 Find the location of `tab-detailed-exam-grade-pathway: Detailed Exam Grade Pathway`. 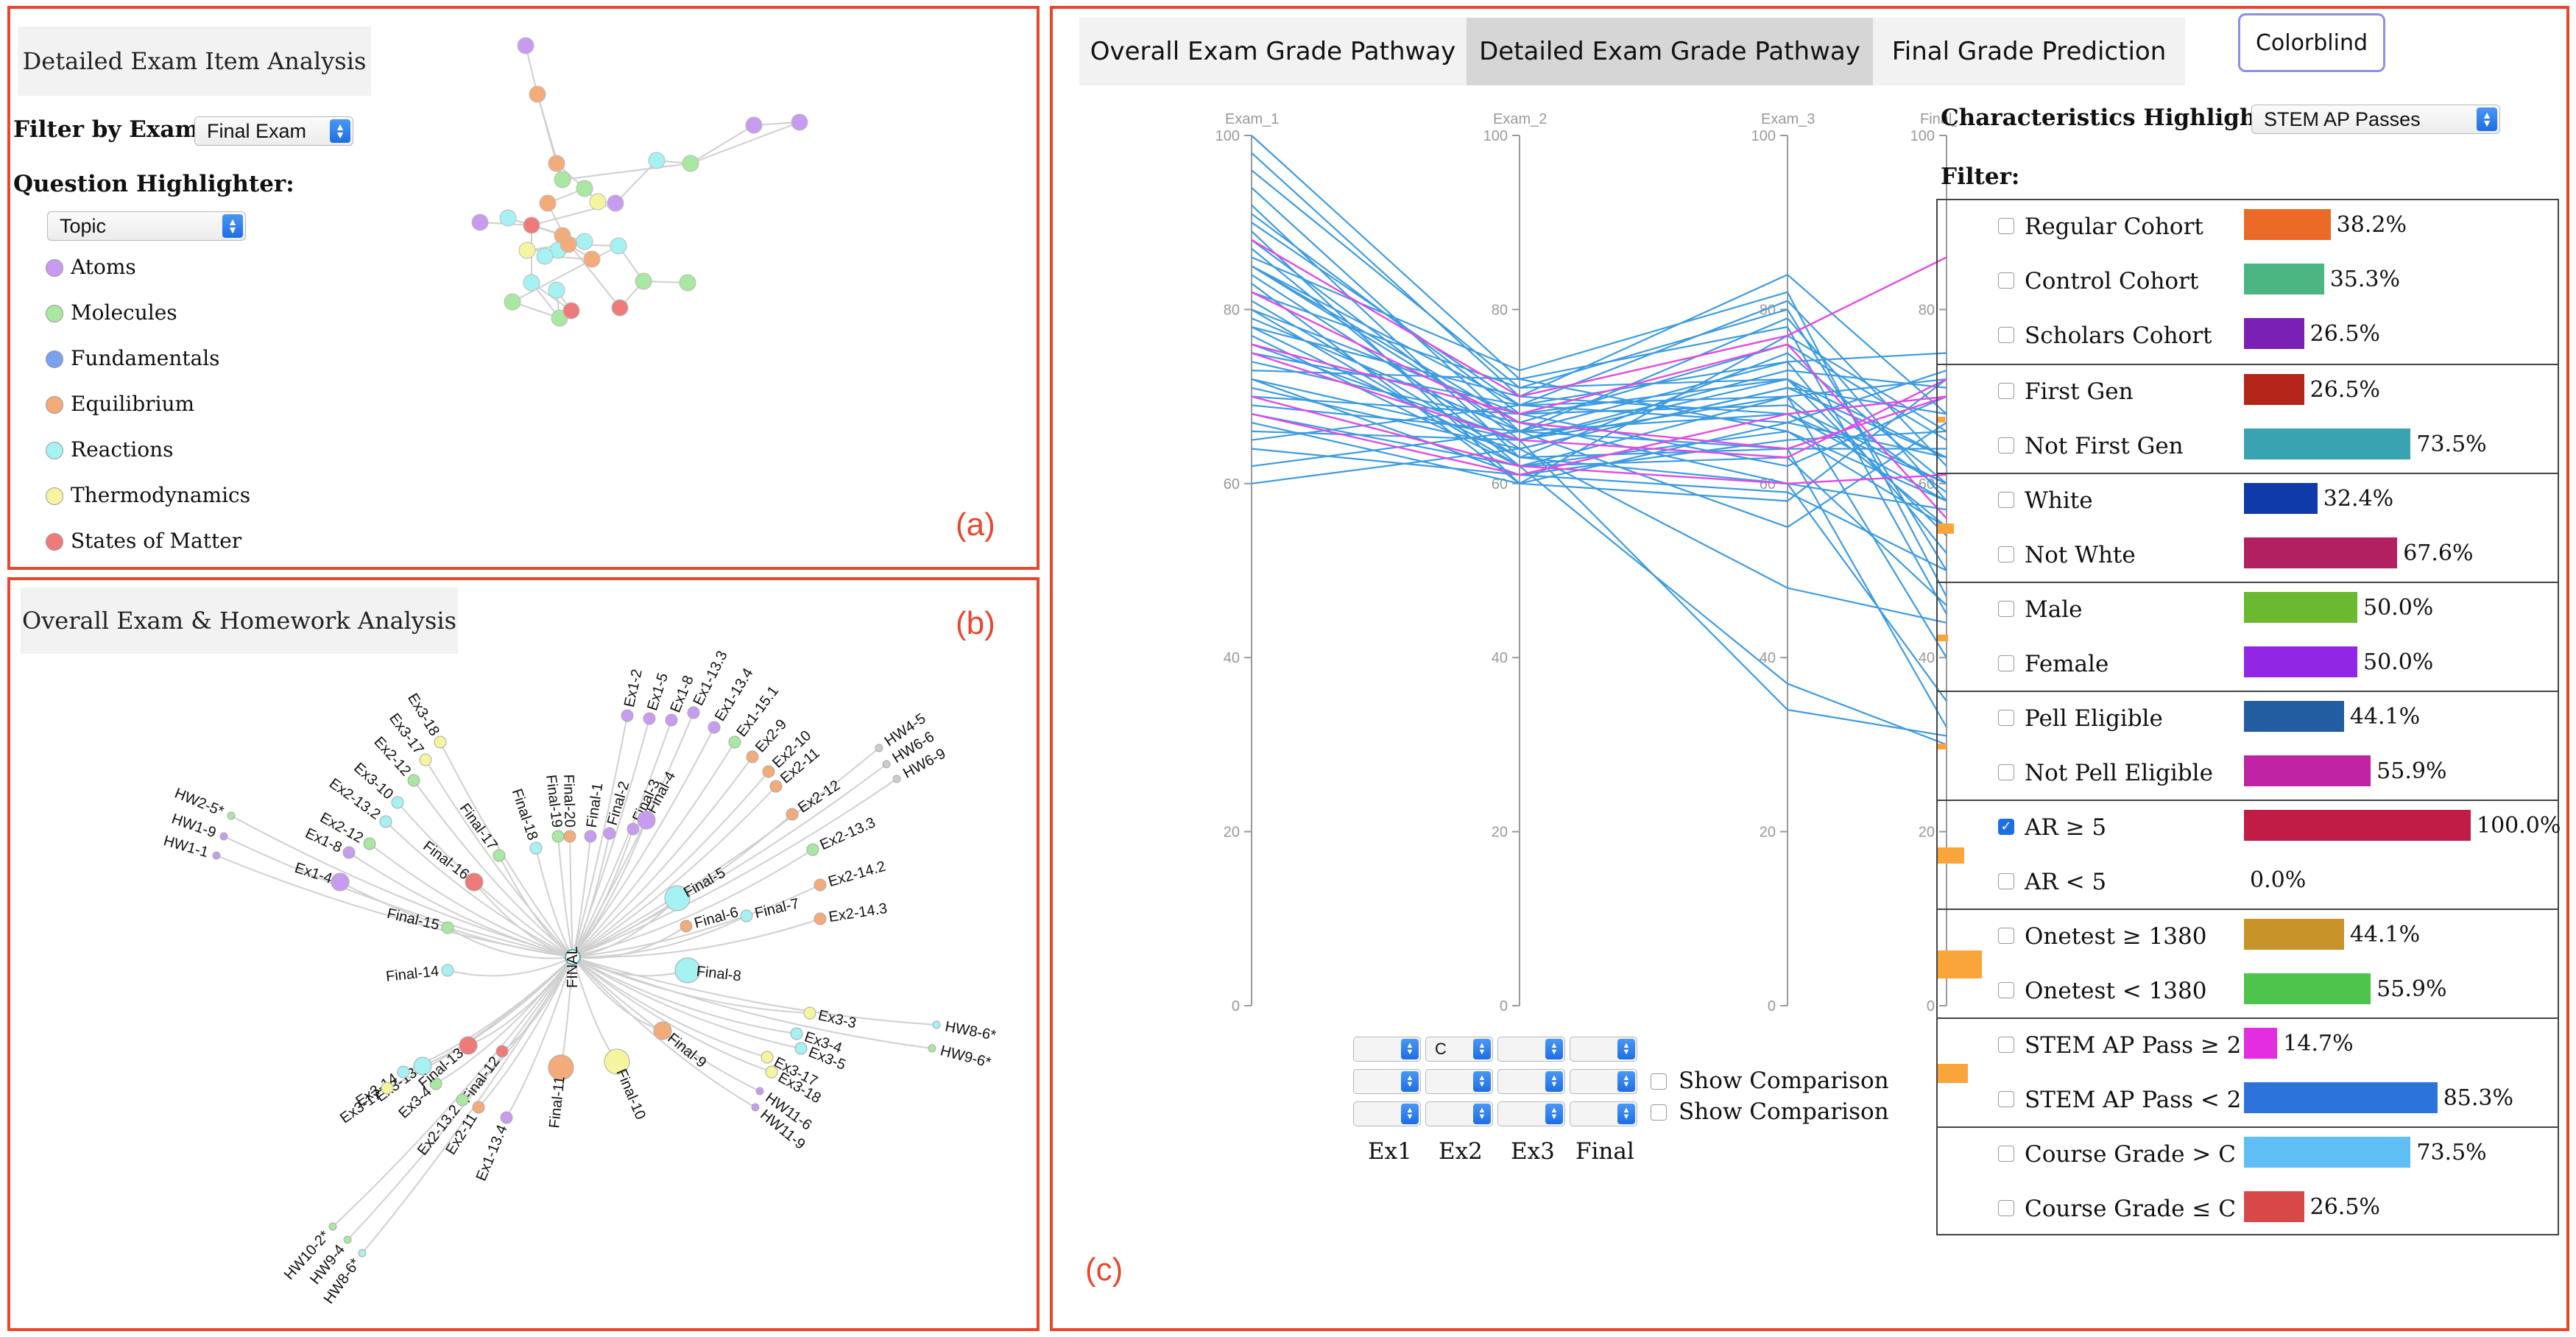

tab-detailed-exam-grade-pathway: Detailed Exam Grade Pathway is located at coordinates (1670, 51).